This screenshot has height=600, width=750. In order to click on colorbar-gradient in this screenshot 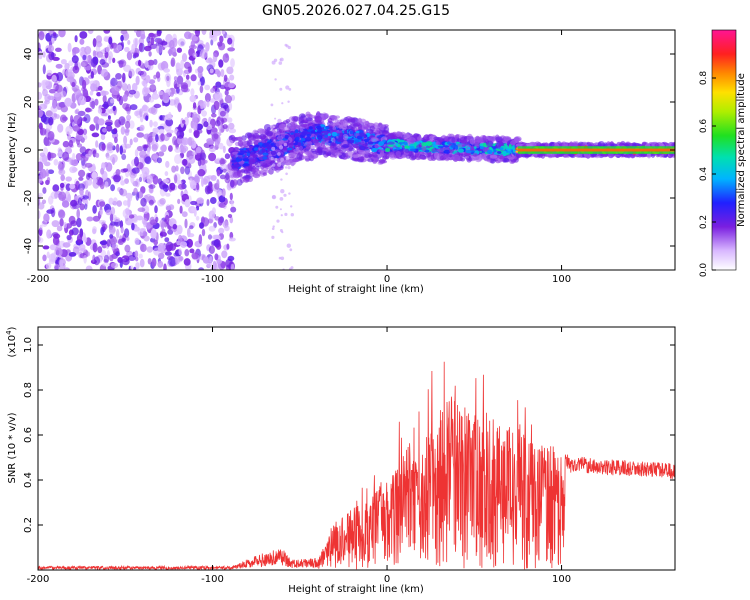, I will do `click(724, 150)`.